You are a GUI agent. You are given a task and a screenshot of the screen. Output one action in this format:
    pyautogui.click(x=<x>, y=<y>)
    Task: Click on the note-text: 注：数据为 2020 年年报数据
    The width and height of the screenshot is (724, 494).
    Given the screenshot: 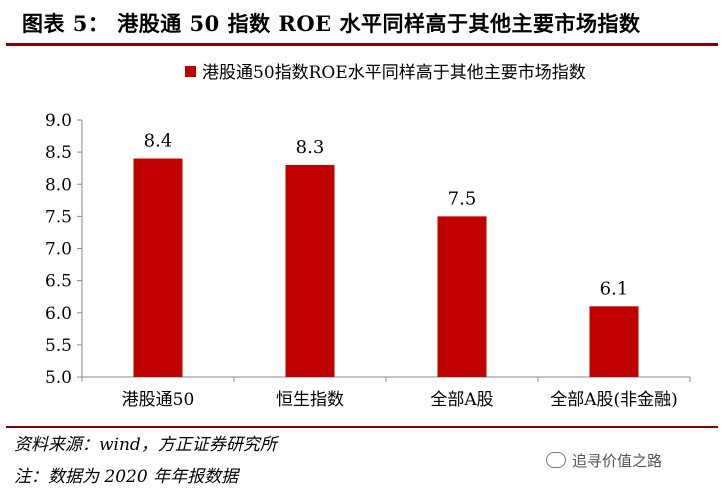 What is the action you would take?
    pyautogui.click(x=126, y=477)
    